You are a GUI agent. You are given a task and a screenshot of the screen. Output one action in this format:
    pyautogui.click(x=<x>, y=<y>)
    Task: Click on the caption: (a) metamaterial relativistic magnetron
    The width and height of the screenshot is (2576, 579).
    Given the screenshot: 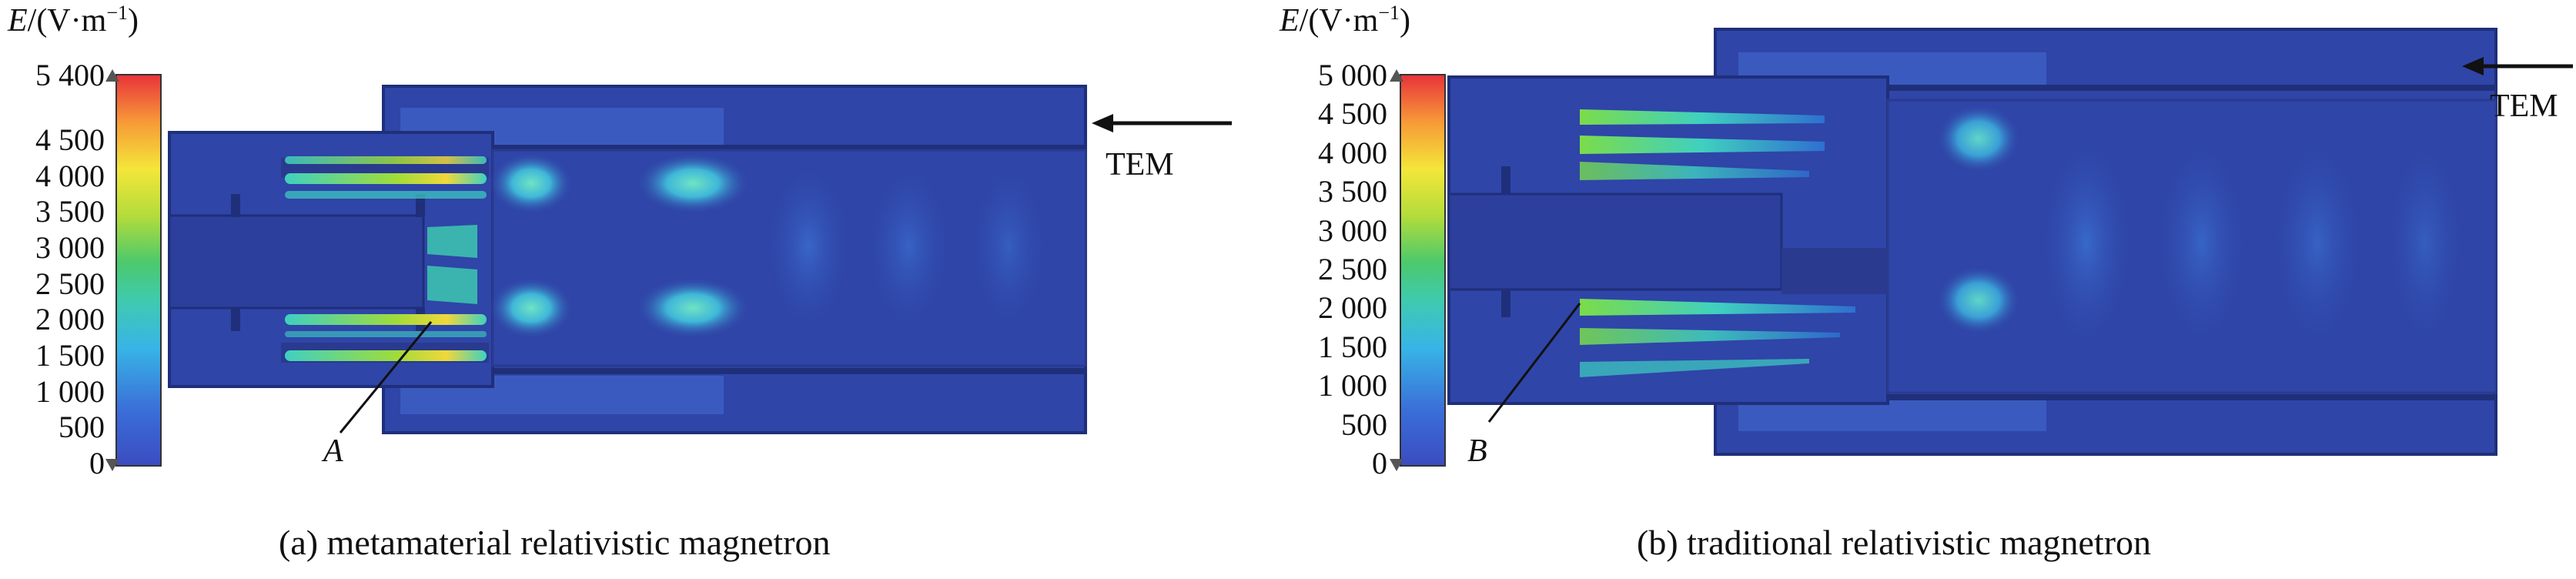 What is the action you would take?
    pyautogui.click(x=555, y=542)
    